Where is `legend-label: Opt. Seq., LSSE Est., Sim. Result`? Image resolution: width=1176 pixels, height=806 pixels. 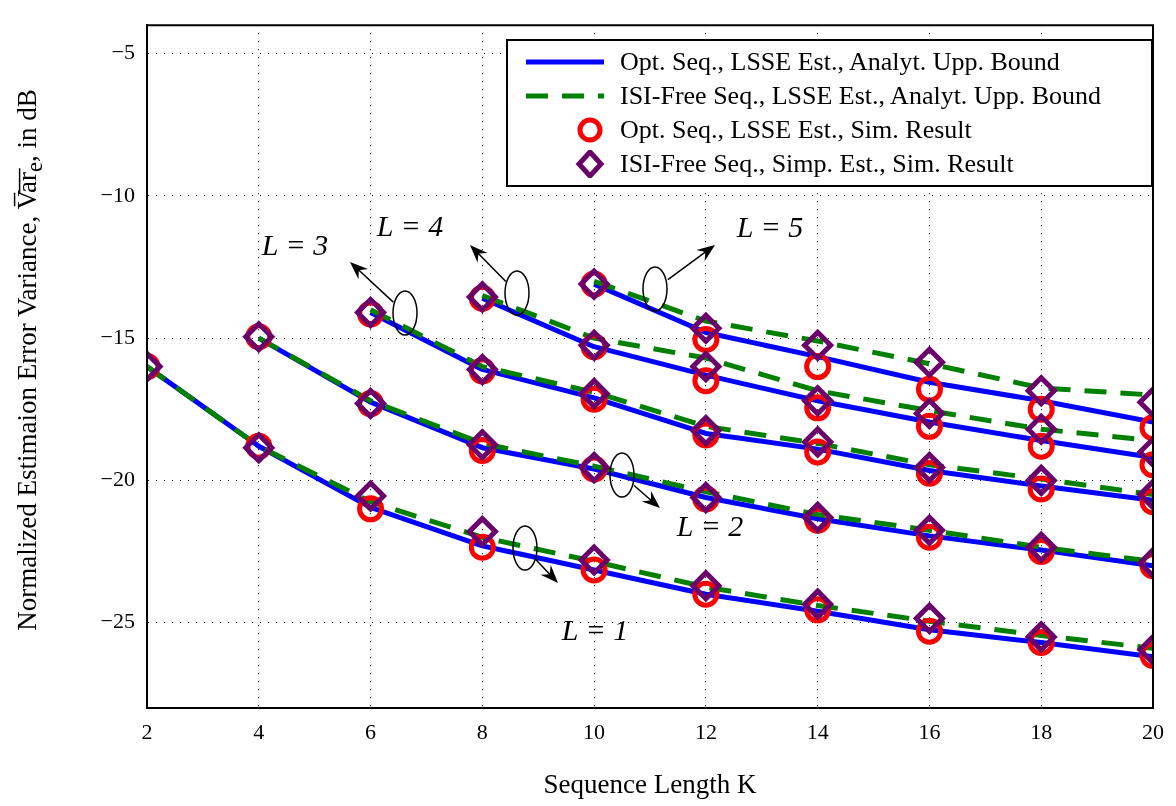
legend-label: Opt. Seq., LSSE Est., Sim. Result is located at coordinates (796, 130).